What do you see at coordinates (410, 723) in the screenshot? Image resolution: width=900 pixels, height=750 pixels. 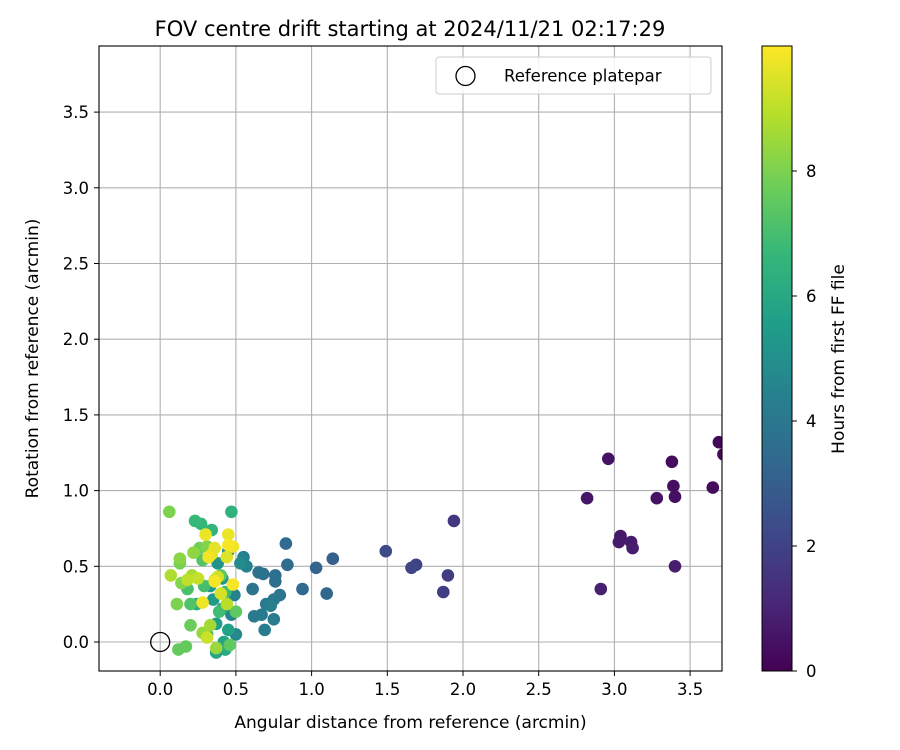 I see `x-axis-label: Angular distance from reference (arcmin)` at bounding box center [410, 723].